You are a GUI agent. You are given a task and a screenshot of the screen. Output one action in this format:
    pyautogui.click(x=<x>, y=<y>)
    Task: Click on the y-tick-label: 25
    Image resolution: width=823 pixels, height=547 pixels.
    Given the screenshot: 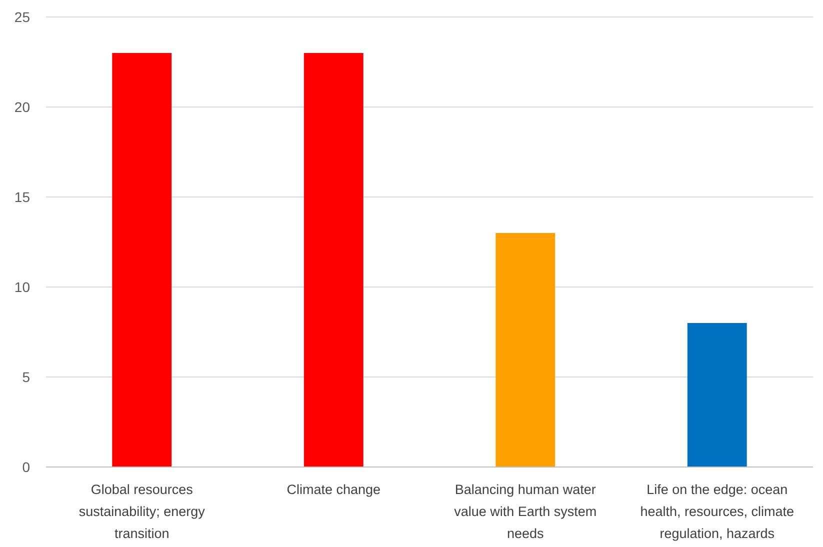 What is the action you would take?
    pyautogui.click(x=22, y=16)
    